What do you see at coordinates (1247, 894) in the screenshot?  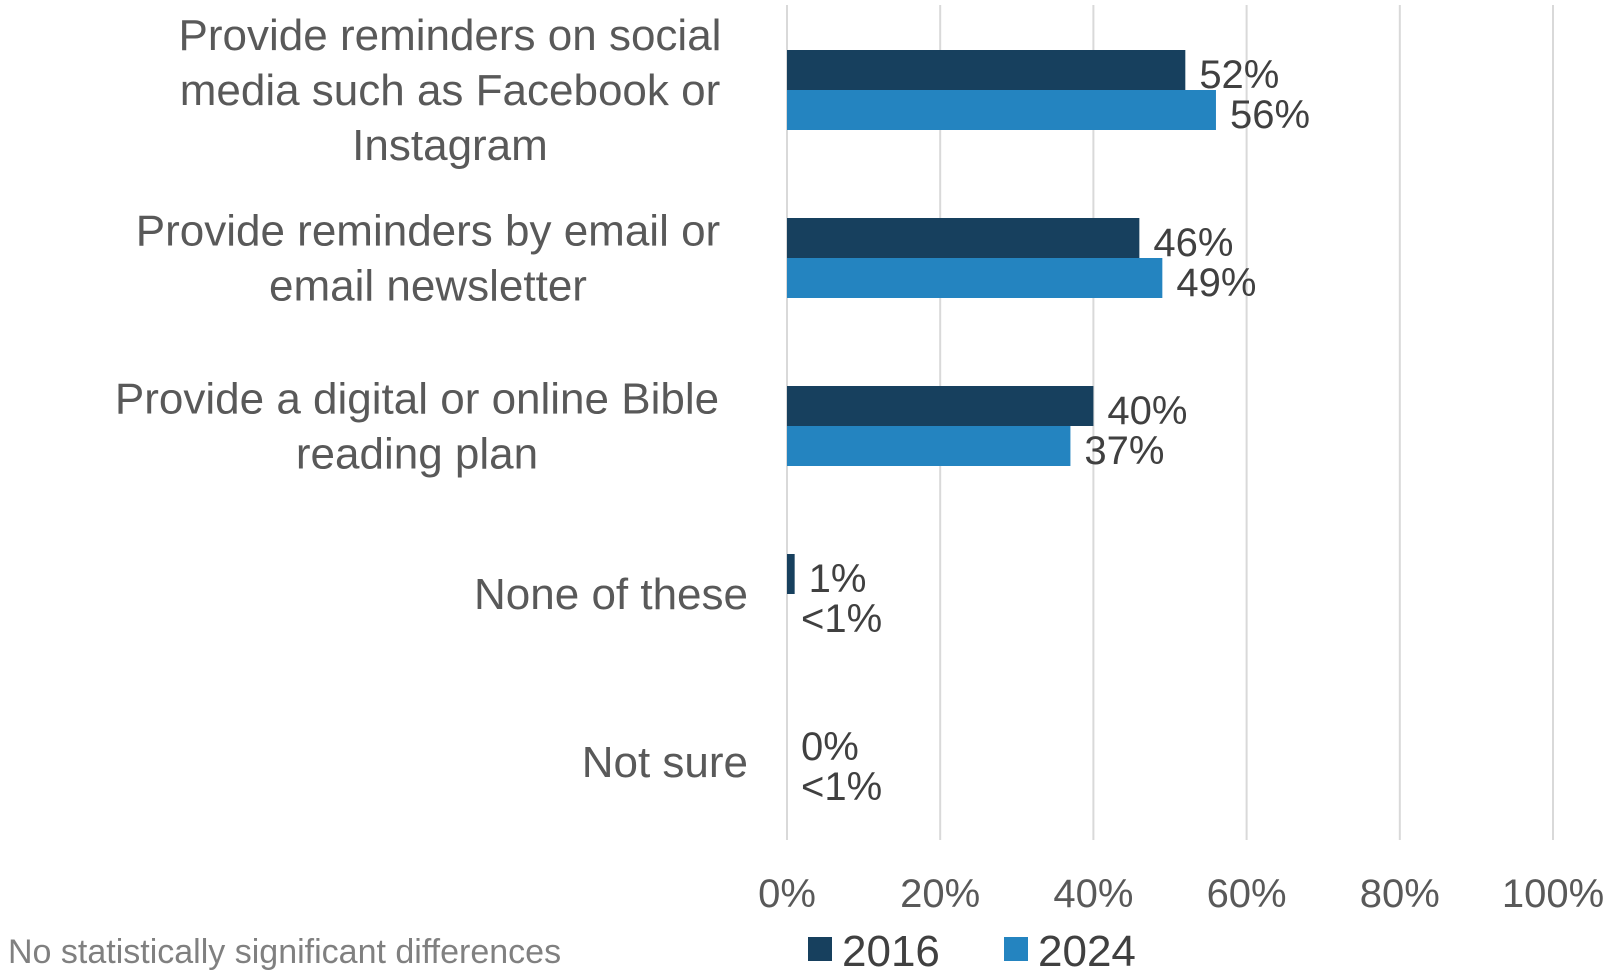 I see `x-tick-label: 60%` at bounding box center [1247, 894].